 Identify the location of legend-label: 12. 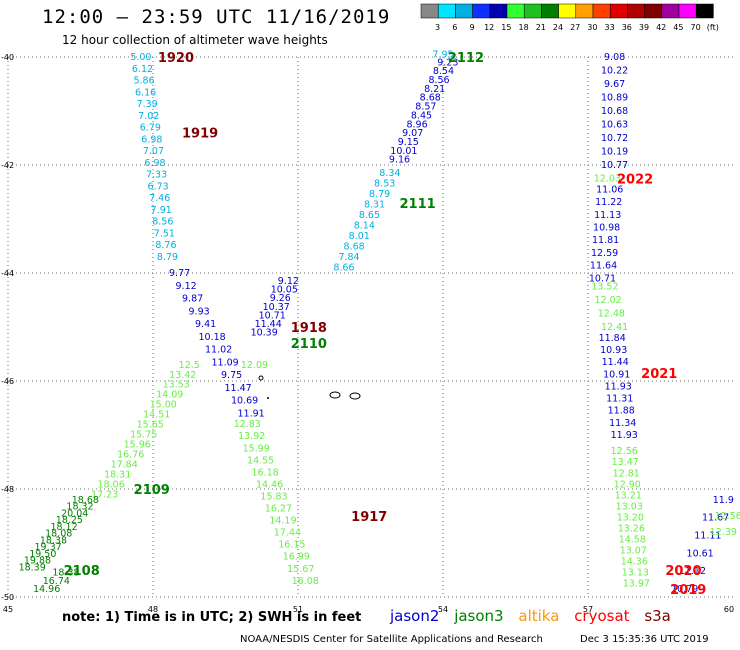
(489, 27).